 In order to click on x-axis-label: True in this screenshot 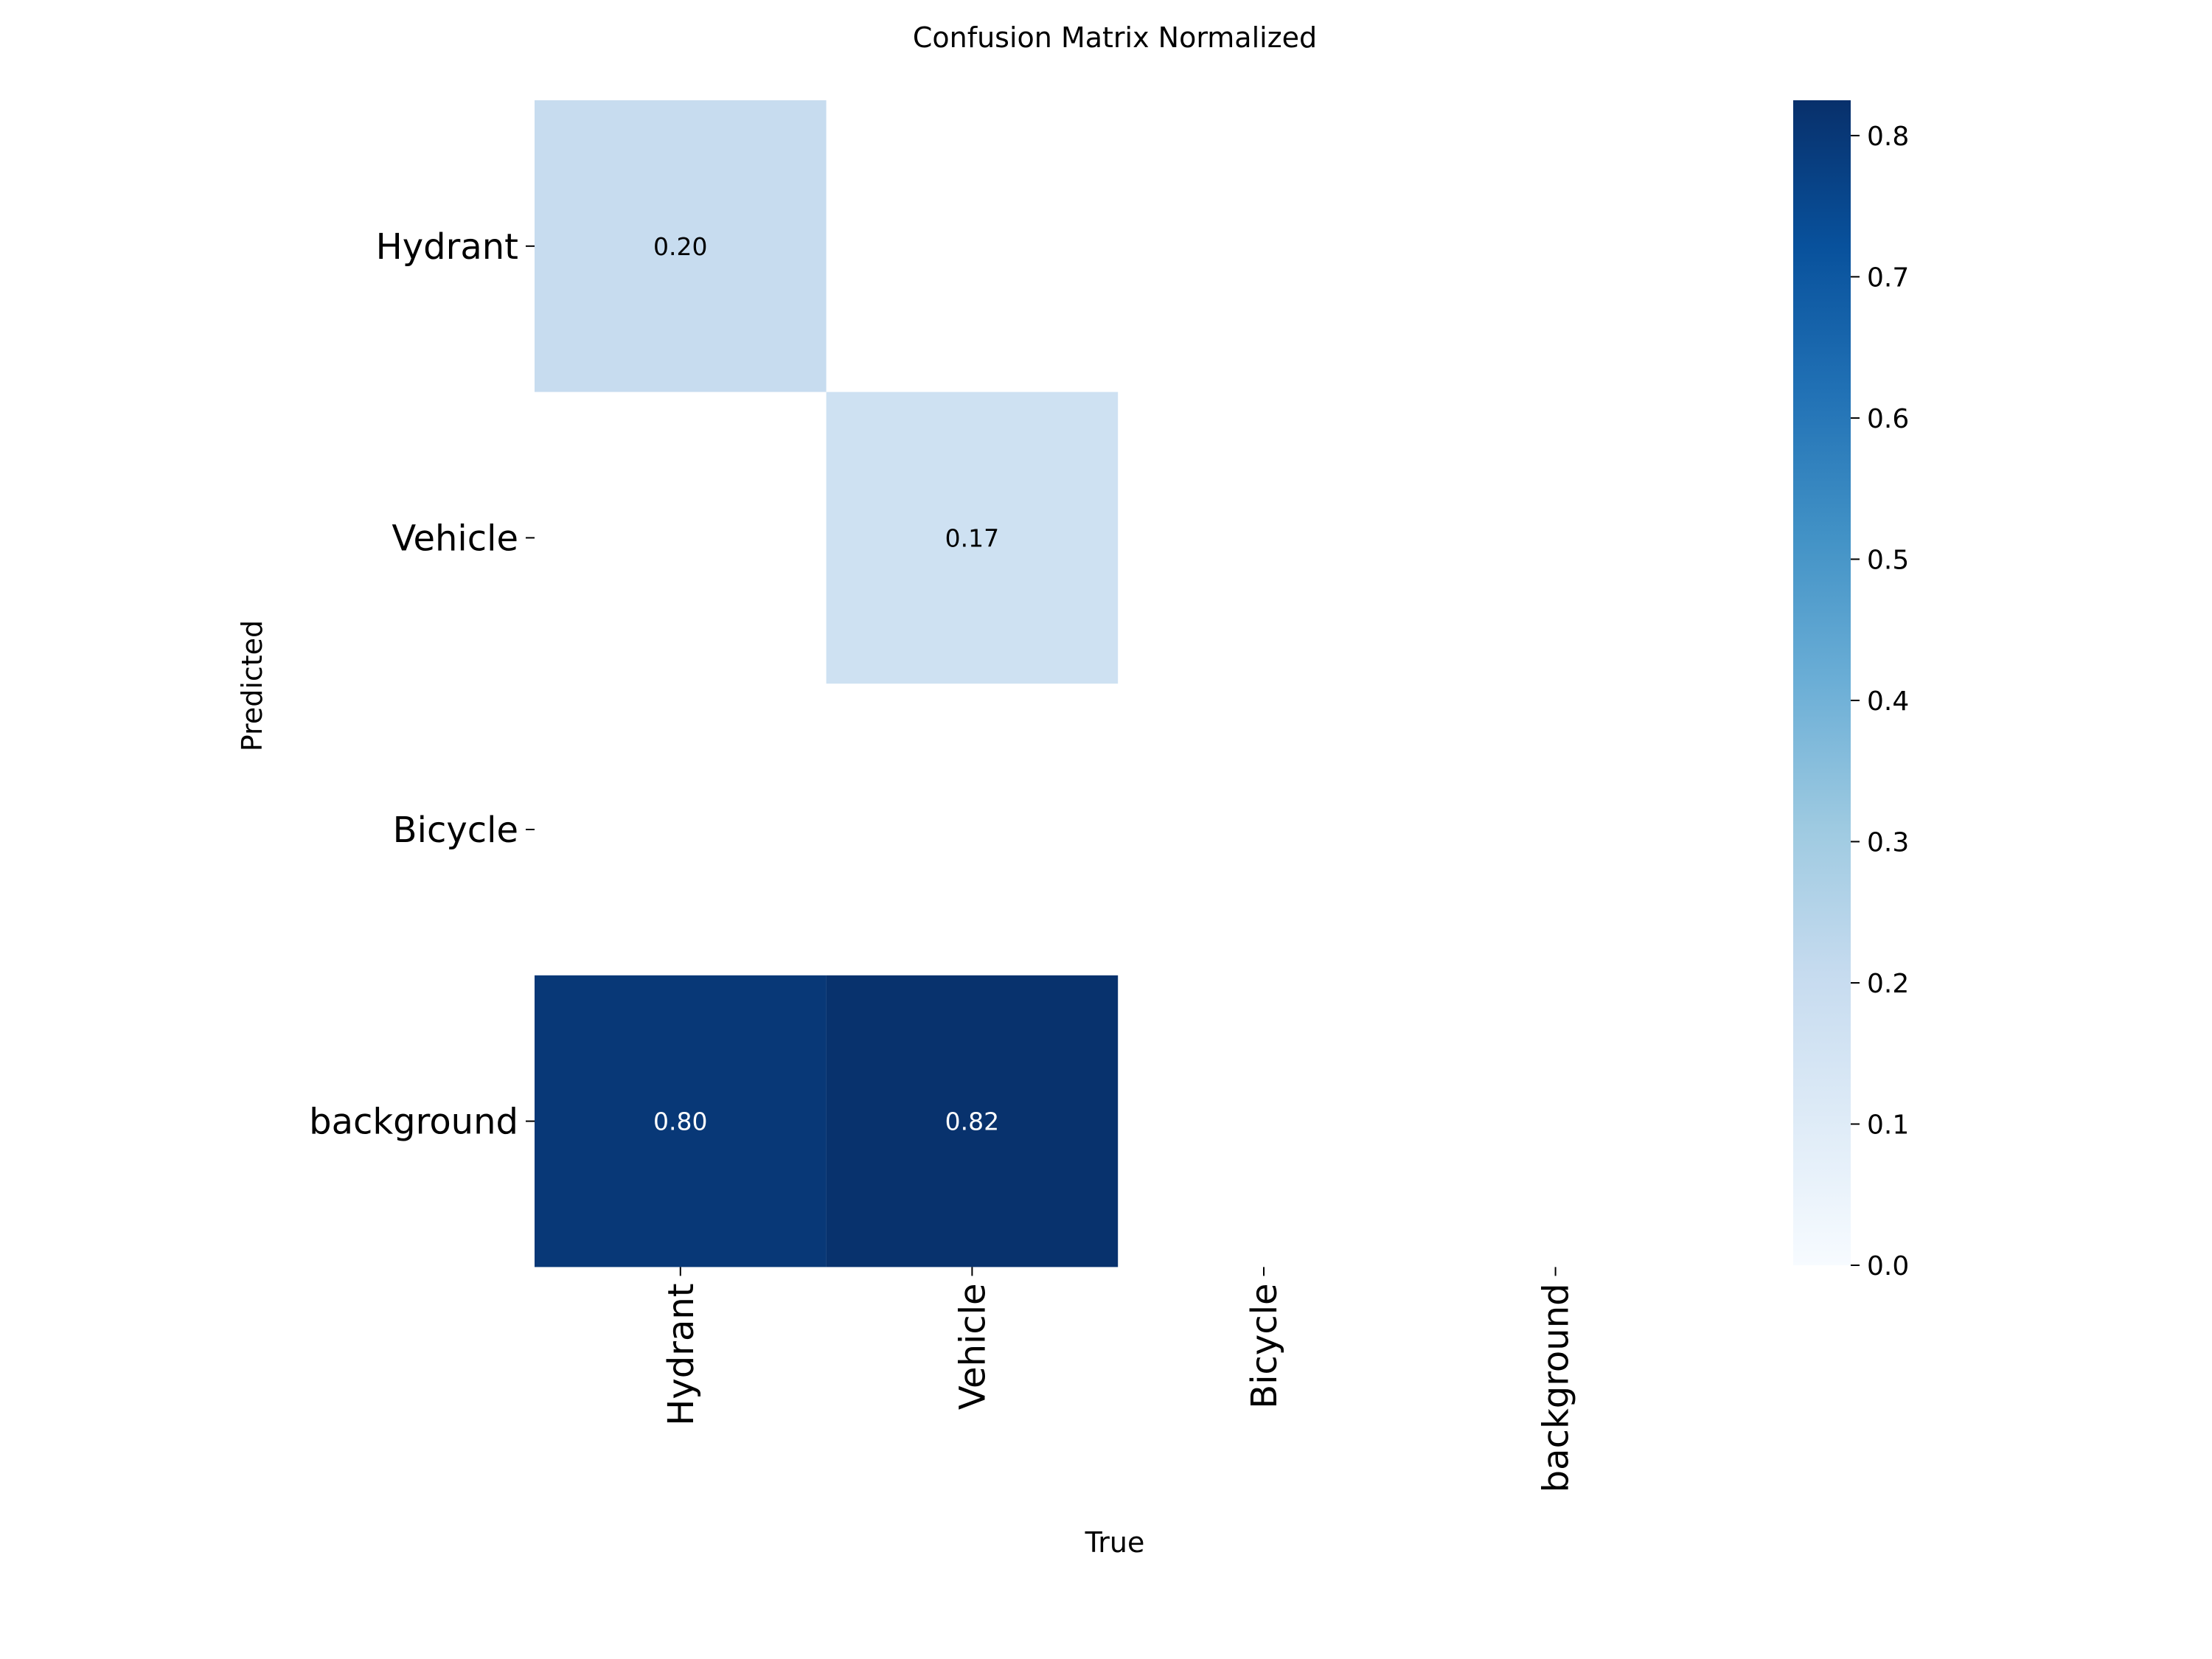, I will do `click(1115, 1542)`.